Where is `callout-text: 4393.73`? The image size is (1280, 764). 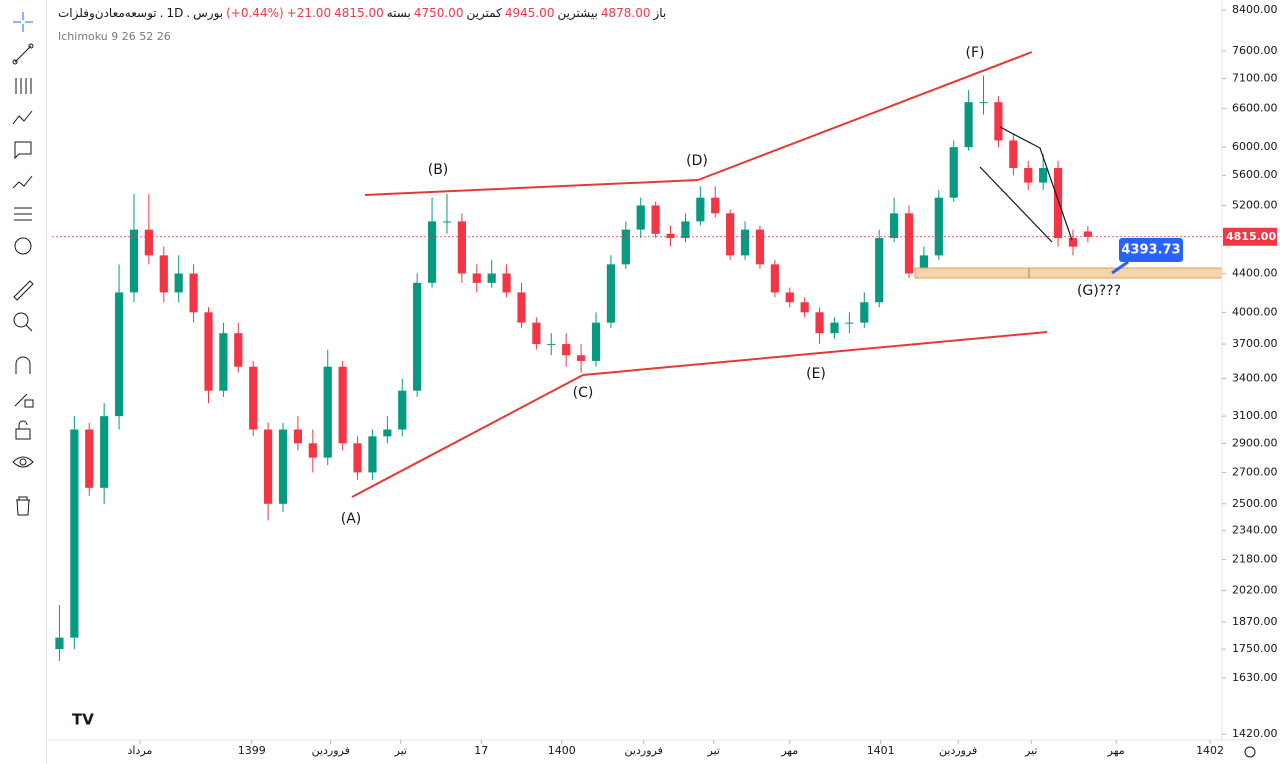
callout-text: 4393.73 is located at coordinates (1150, 250).